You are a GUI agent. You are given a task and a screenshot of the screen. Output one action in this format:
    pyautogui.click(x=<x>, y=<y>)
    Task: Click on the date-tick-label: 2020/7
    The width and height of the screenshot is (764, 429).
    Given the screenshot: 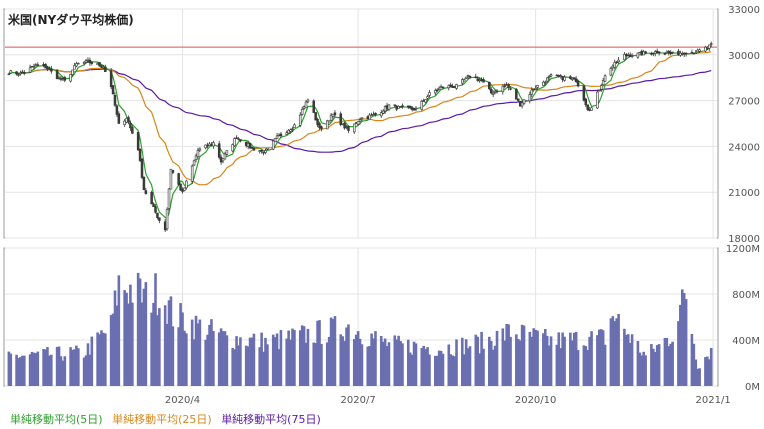 What is the action you would take?
    pyautogui.click(x=358, y=400)
    